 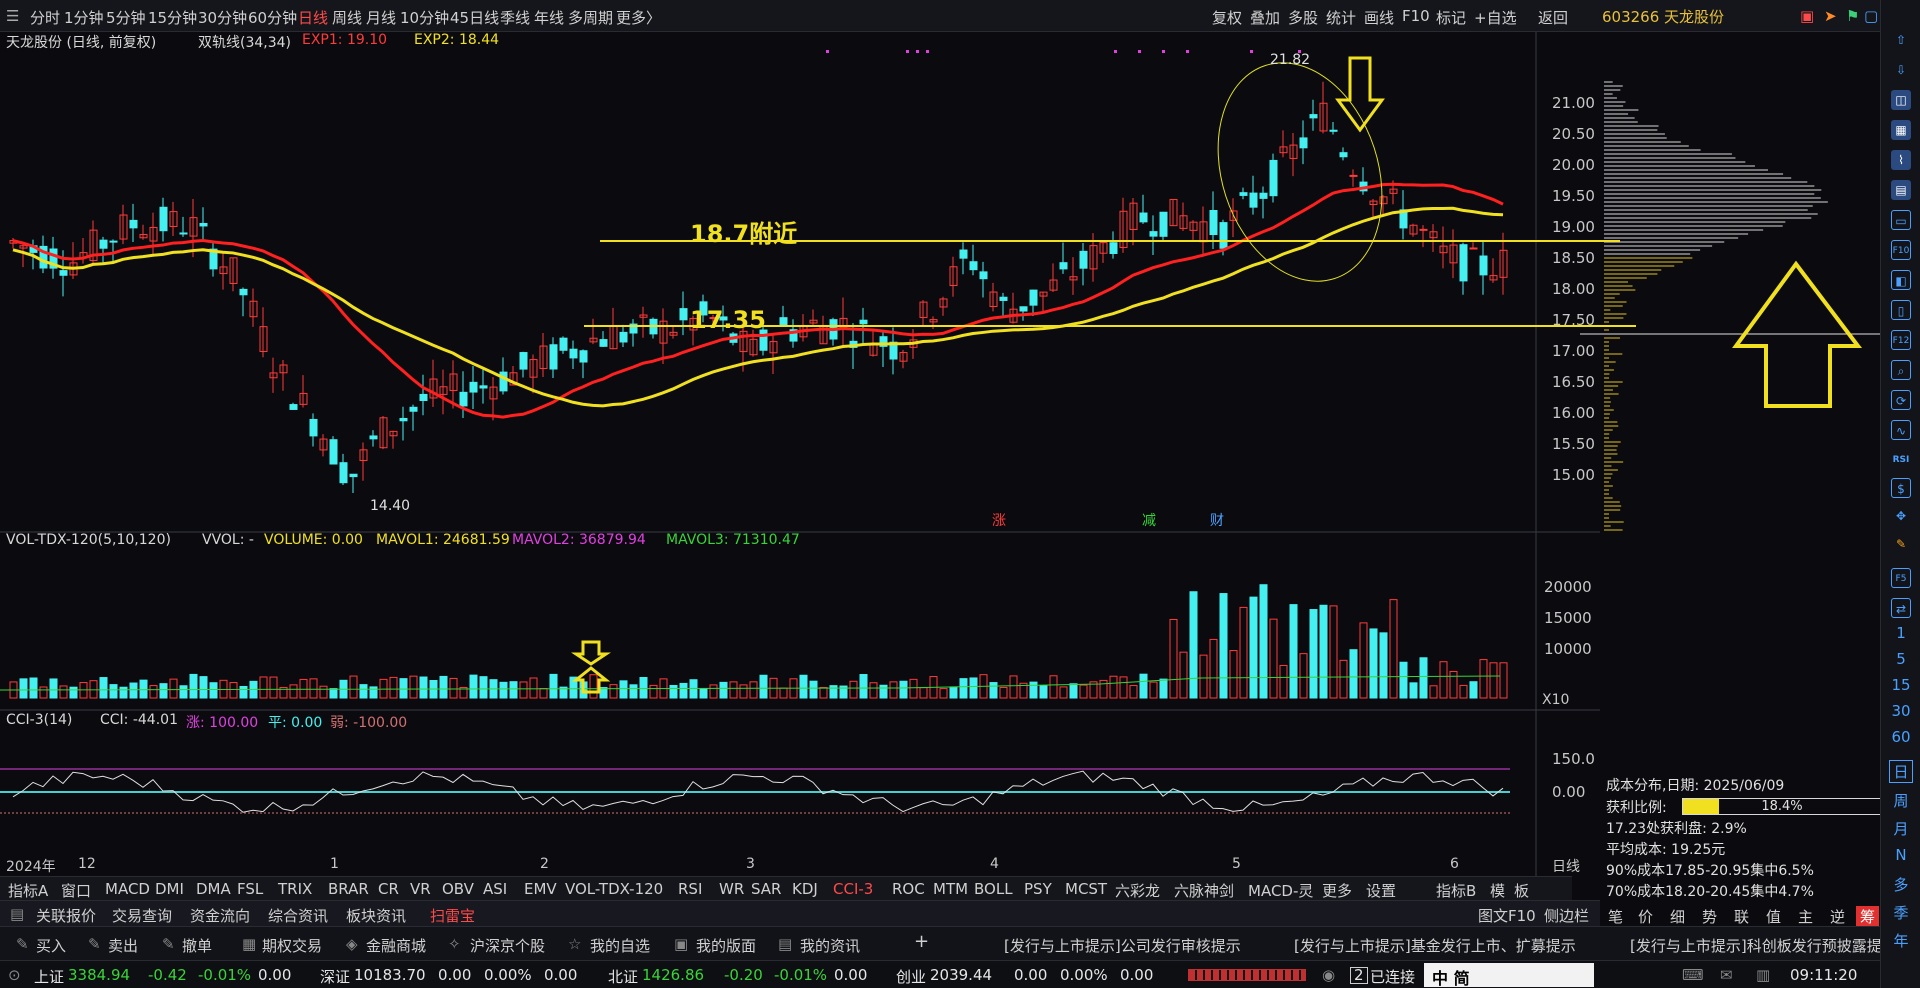 What do you see at coordinates (1901, 70) in the screenshot?
I see `down-icon: ⇩` at bounding box center [1901, 70].